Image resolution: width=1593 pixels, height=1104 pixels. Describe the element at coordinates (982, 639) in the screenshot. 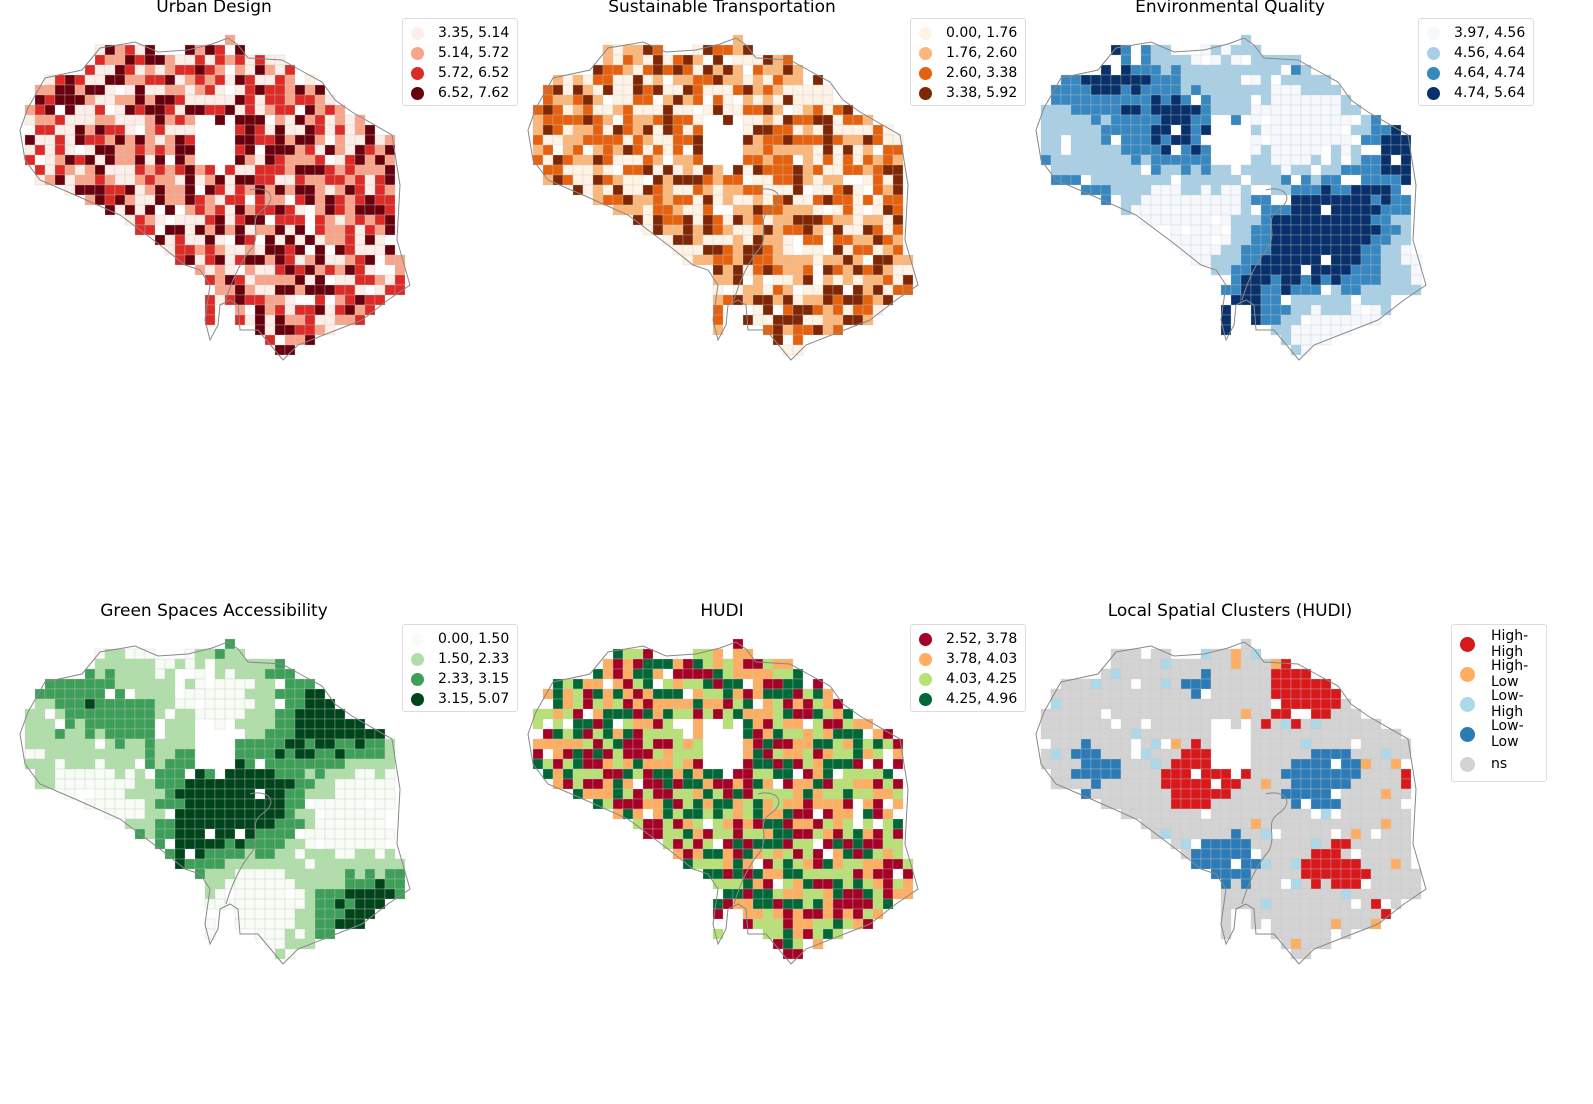

I see `legend-label: 2.52, 3.78` at that location.